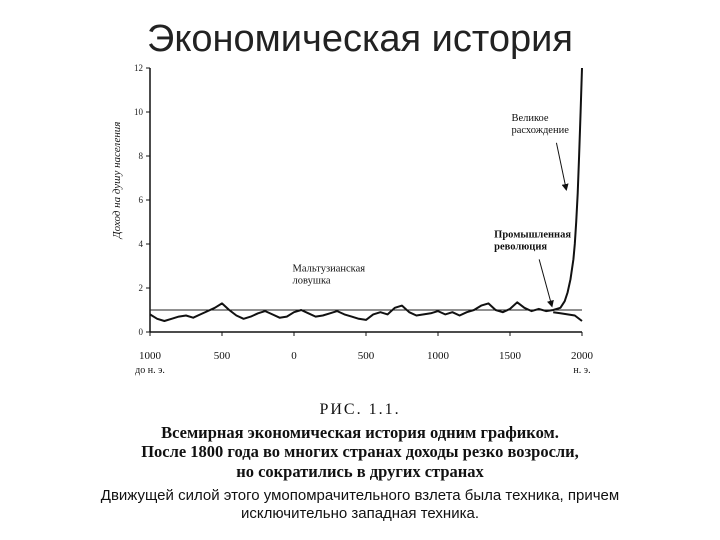 The width and height of the screenshot is (720, 540). I want to click on figure-label: РИС. 1.1., so click(360, 409).